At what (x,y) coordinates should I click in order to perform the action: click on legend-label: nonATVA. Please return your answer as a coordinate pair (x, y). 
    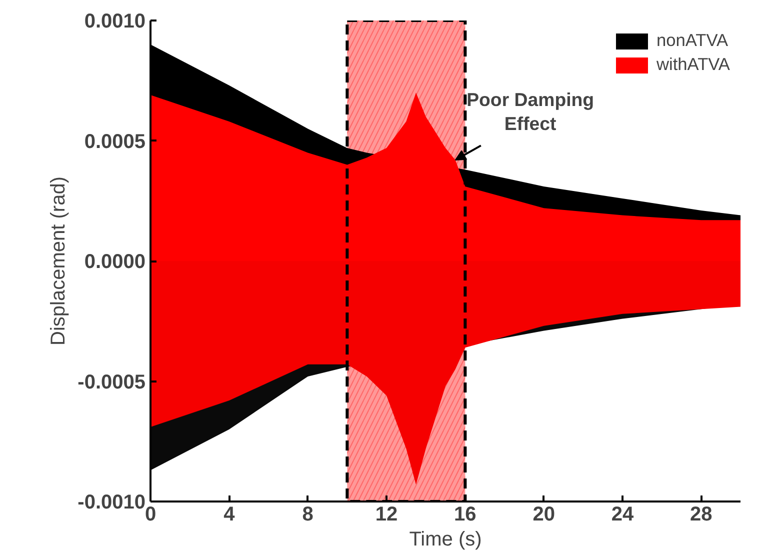
    Looking at the image, I should click on (692, 40).